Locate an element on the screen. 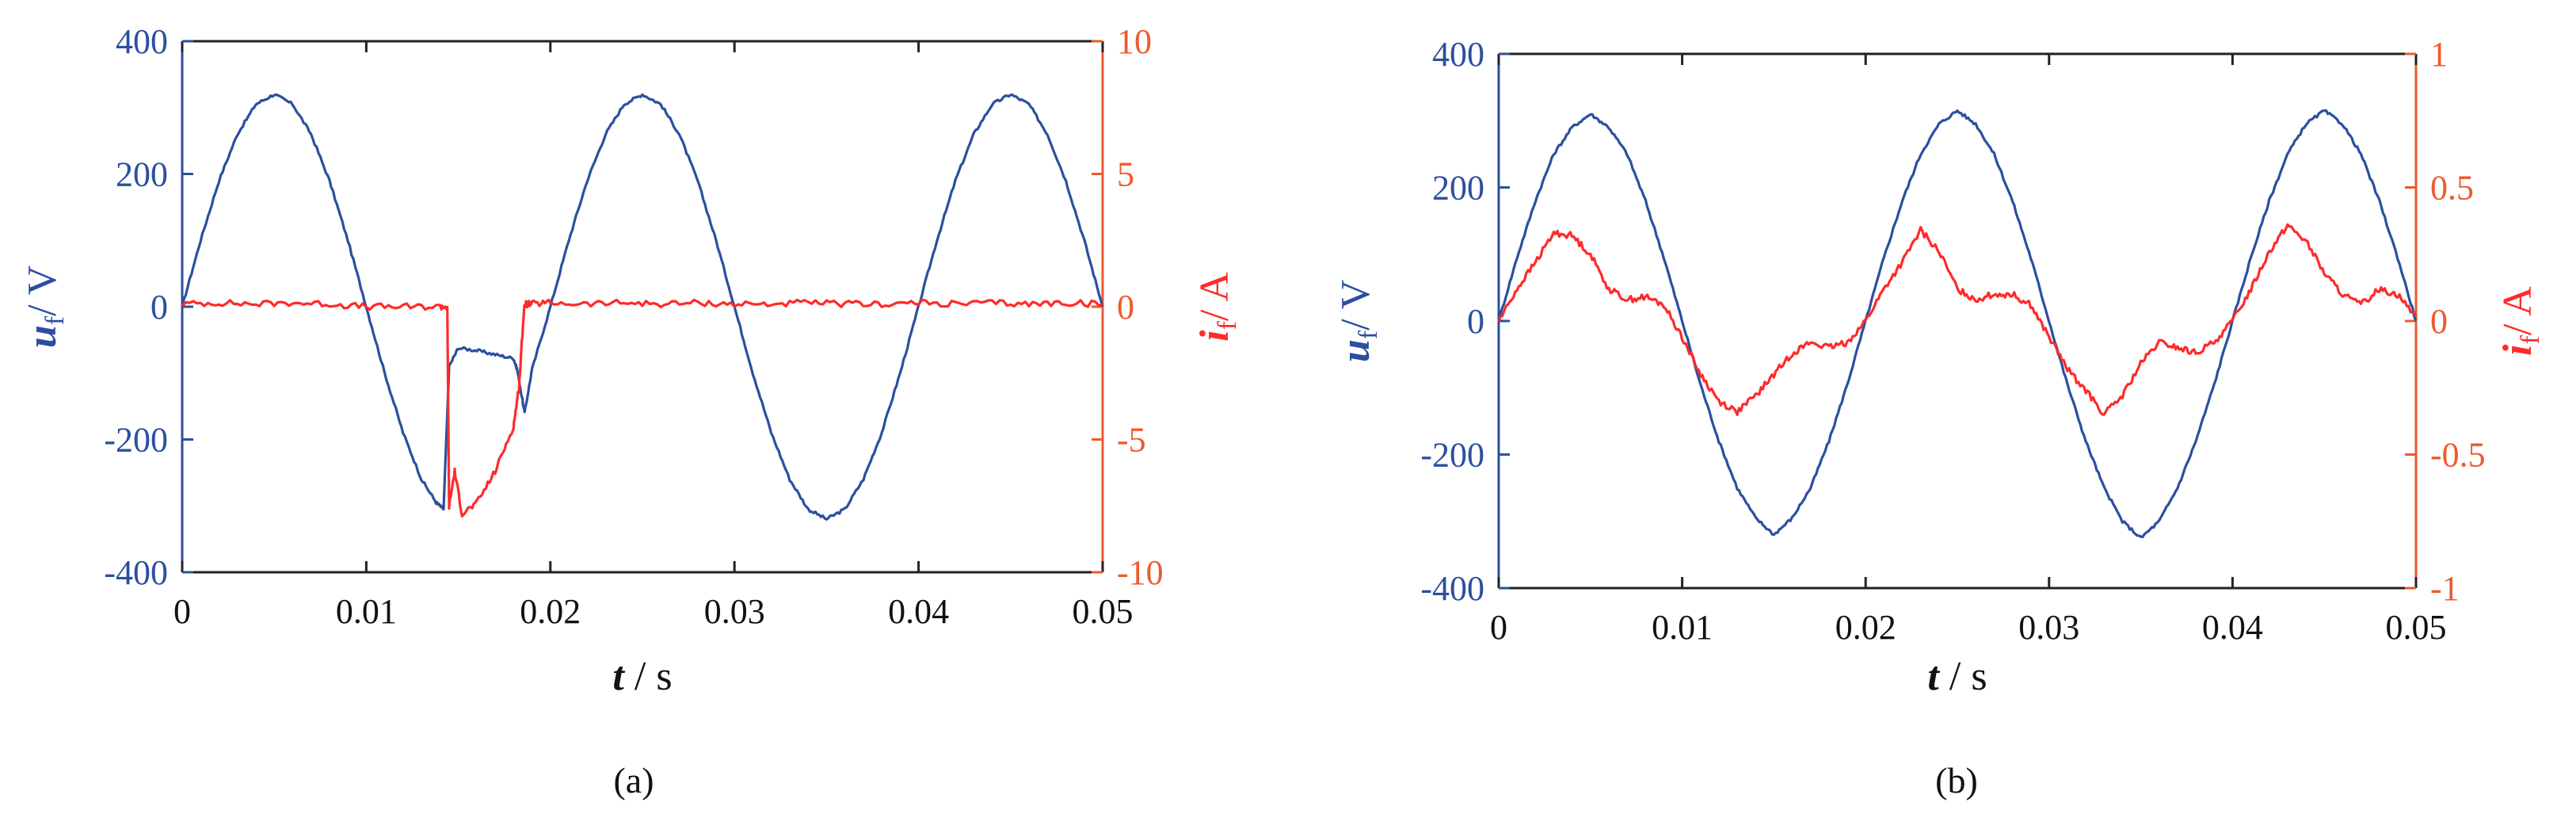 The height and width of the screenshot is (833, 2576). panel-caption: (a) is located at coordinates (634, 780).